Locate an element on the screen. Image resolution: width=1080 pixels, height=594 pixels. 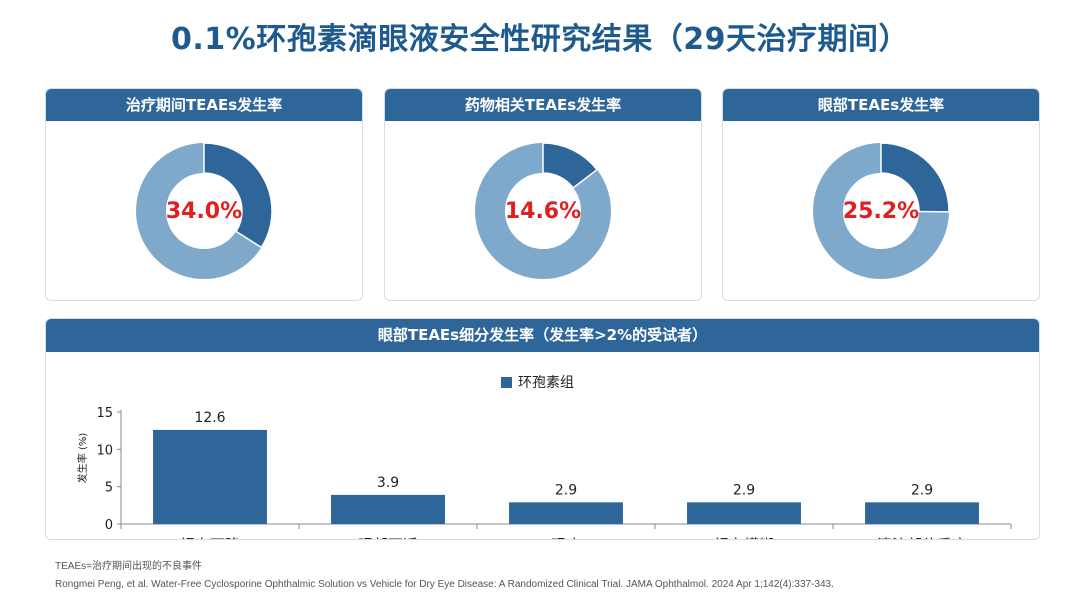
x-tick-label: 眼痛 is located at coordinates (566, 537).